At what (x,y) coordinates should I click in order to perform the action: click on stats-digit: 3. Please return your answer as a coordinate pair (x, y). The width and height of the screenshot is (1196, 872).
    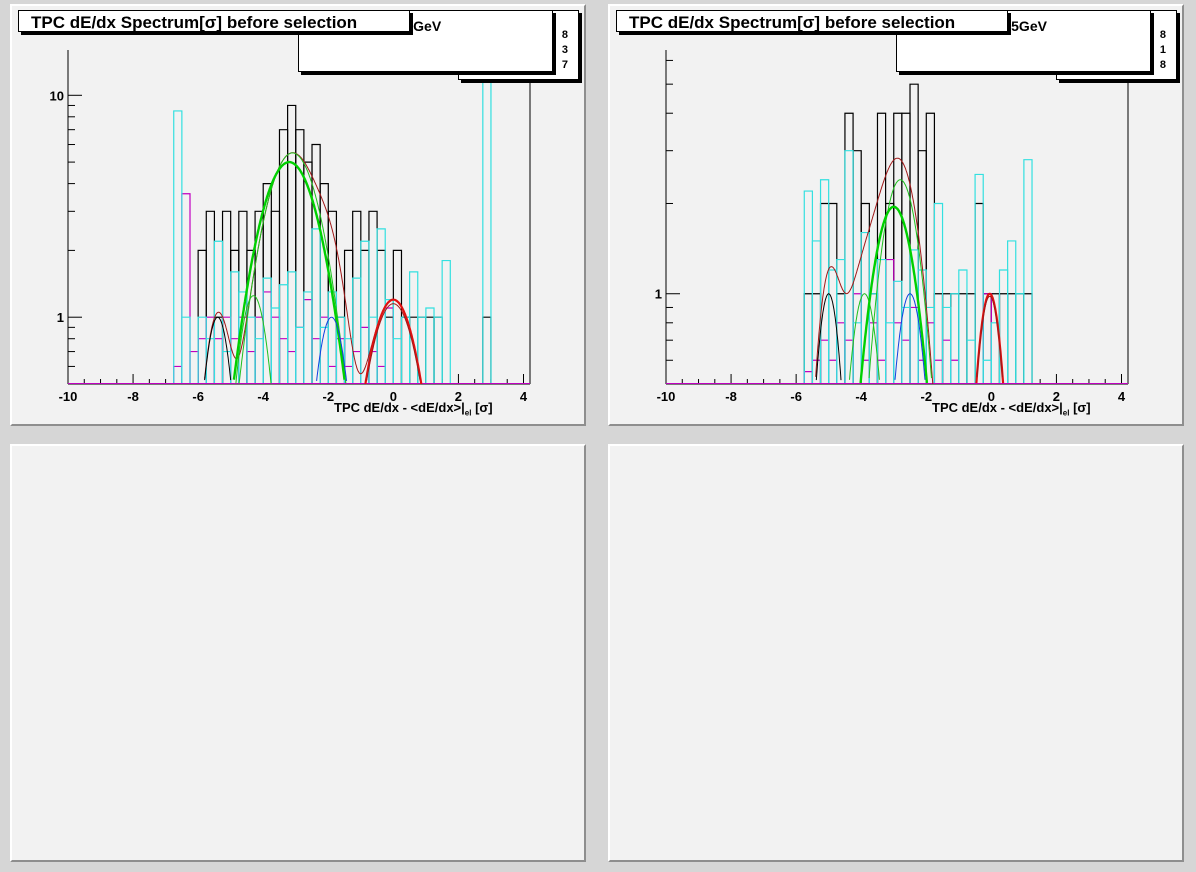
    Looking at the image, I should click on (564, 50).